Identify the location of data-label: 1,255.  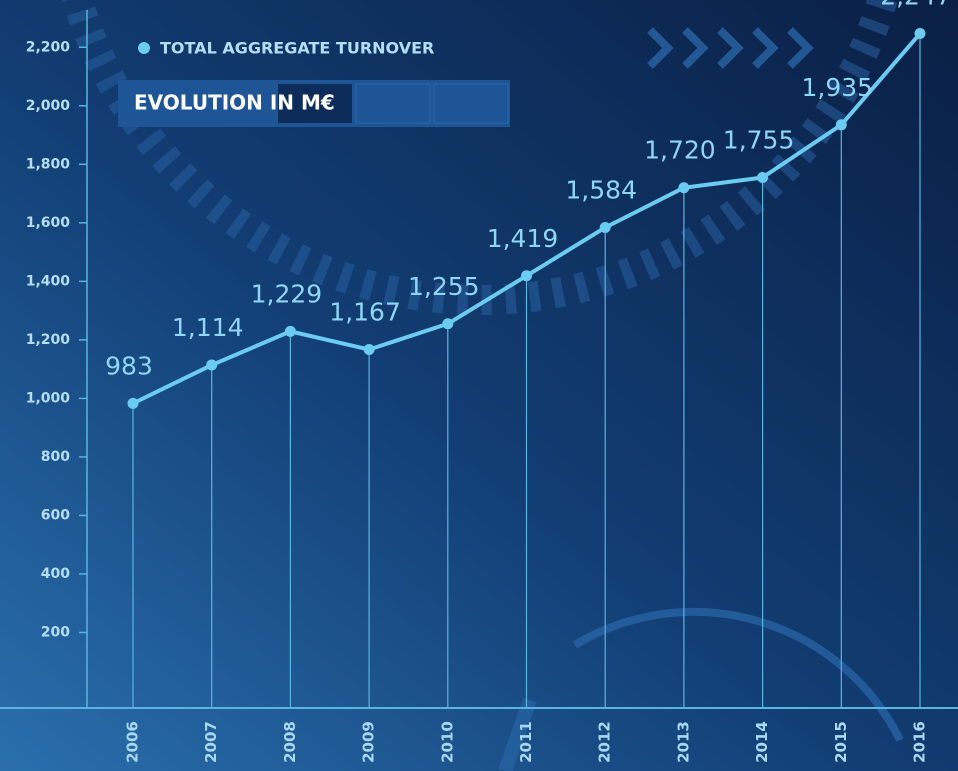
(444, 286).